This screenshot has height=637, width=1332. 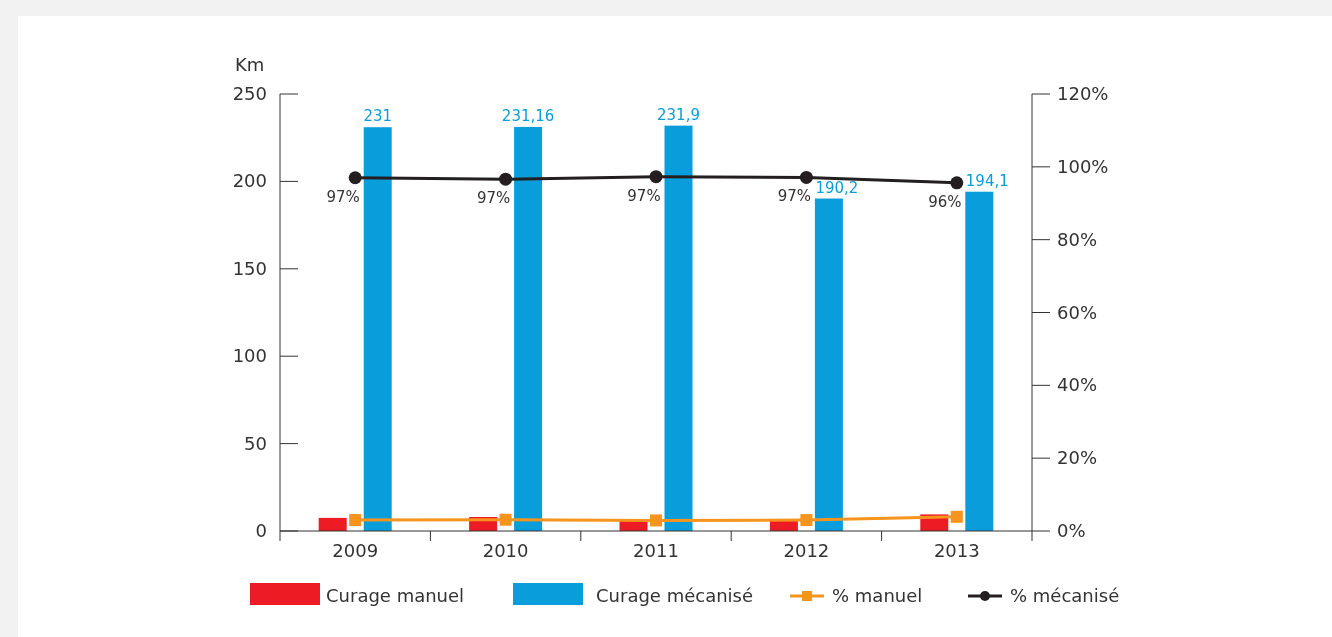 What do you see at coordinates (1083, 166) in the screenshot?
I see `y2-tick-label: 100%` at bounding box center [1083, 166].